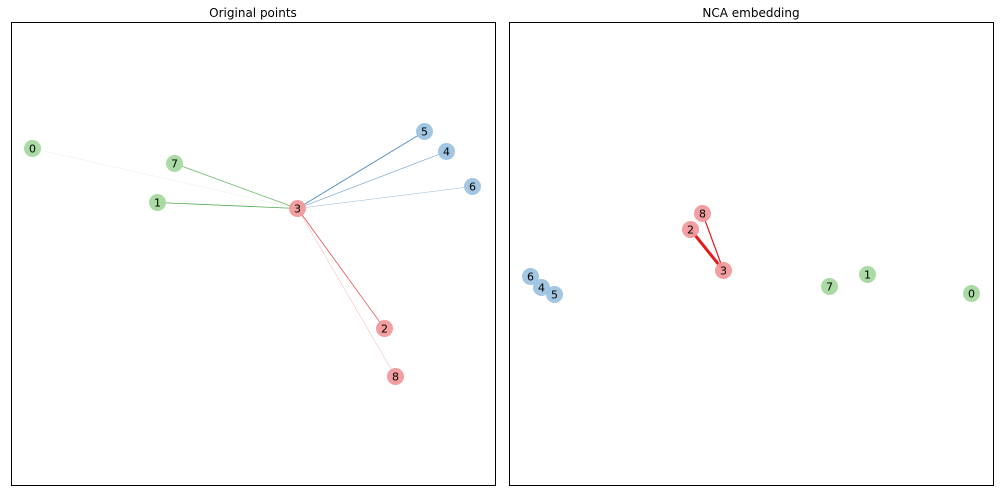 The image size is (1000, 496). I want to click on left-point-7: 7, so click(174, 163).